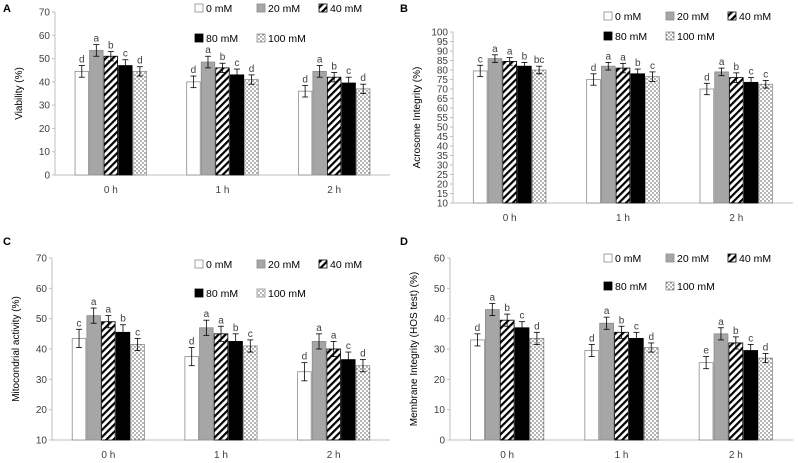 Image resolution: width=798 pixels, height=463 pixels. Describe the element at coordinates (539, 60) in the screenshot. I see `significance-letter: bc` at that location.